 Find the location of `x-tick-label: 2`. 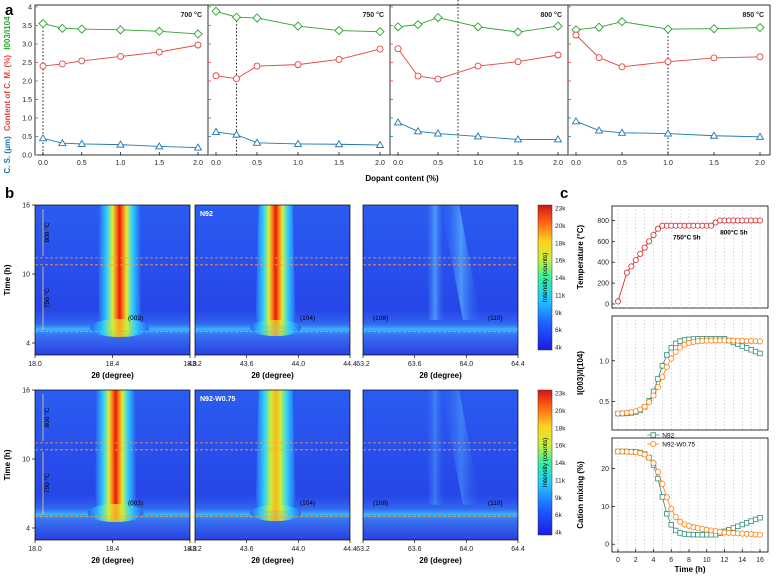

x-tick-label: 2 is located at coordinates (636, 560).